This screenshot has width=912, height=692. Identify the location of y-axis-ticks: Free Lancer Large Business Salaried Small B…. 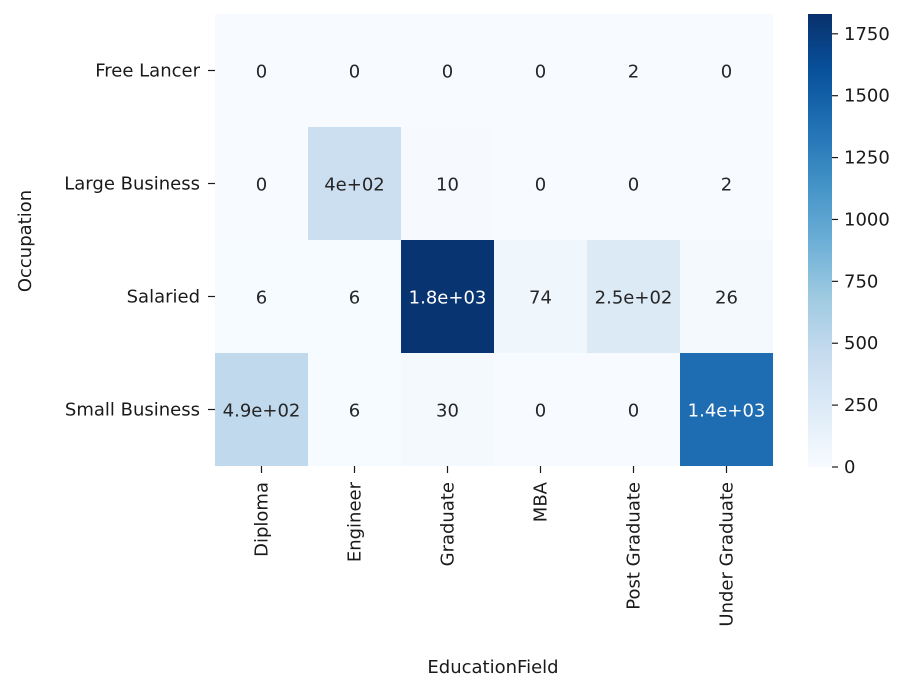
(139, 241).